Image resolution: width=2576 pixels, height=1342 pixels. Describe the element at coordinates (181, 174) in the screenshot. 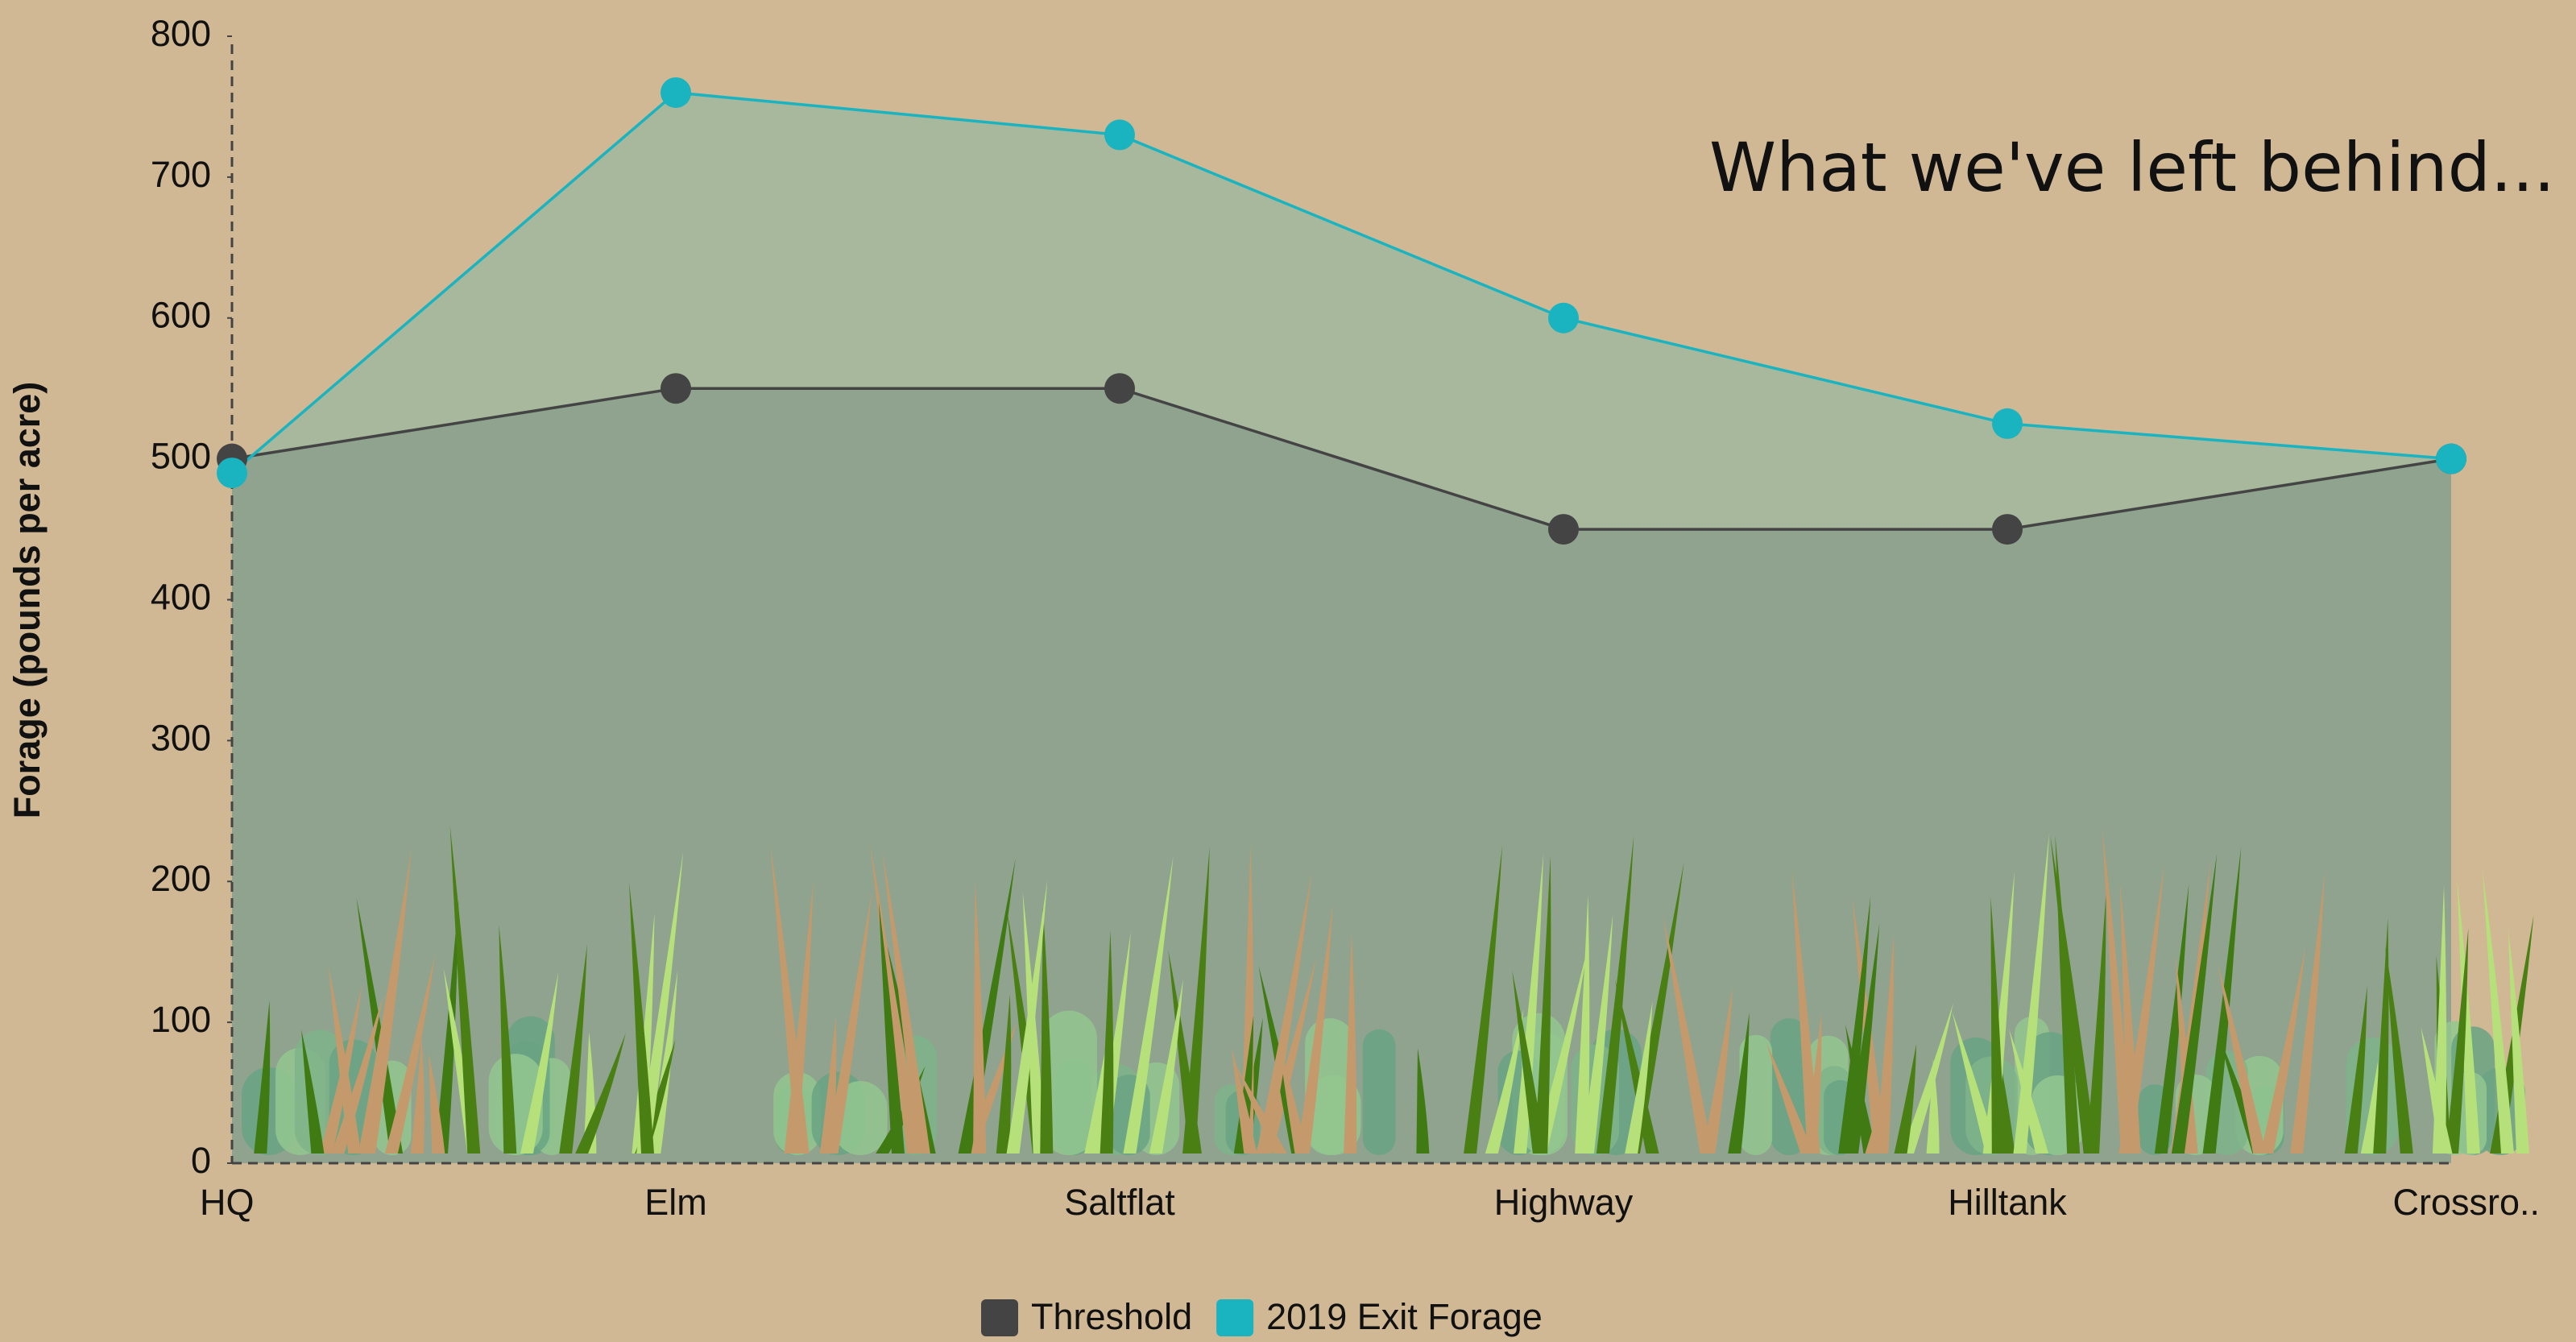

I see `y-tick-label: 700` at that location.